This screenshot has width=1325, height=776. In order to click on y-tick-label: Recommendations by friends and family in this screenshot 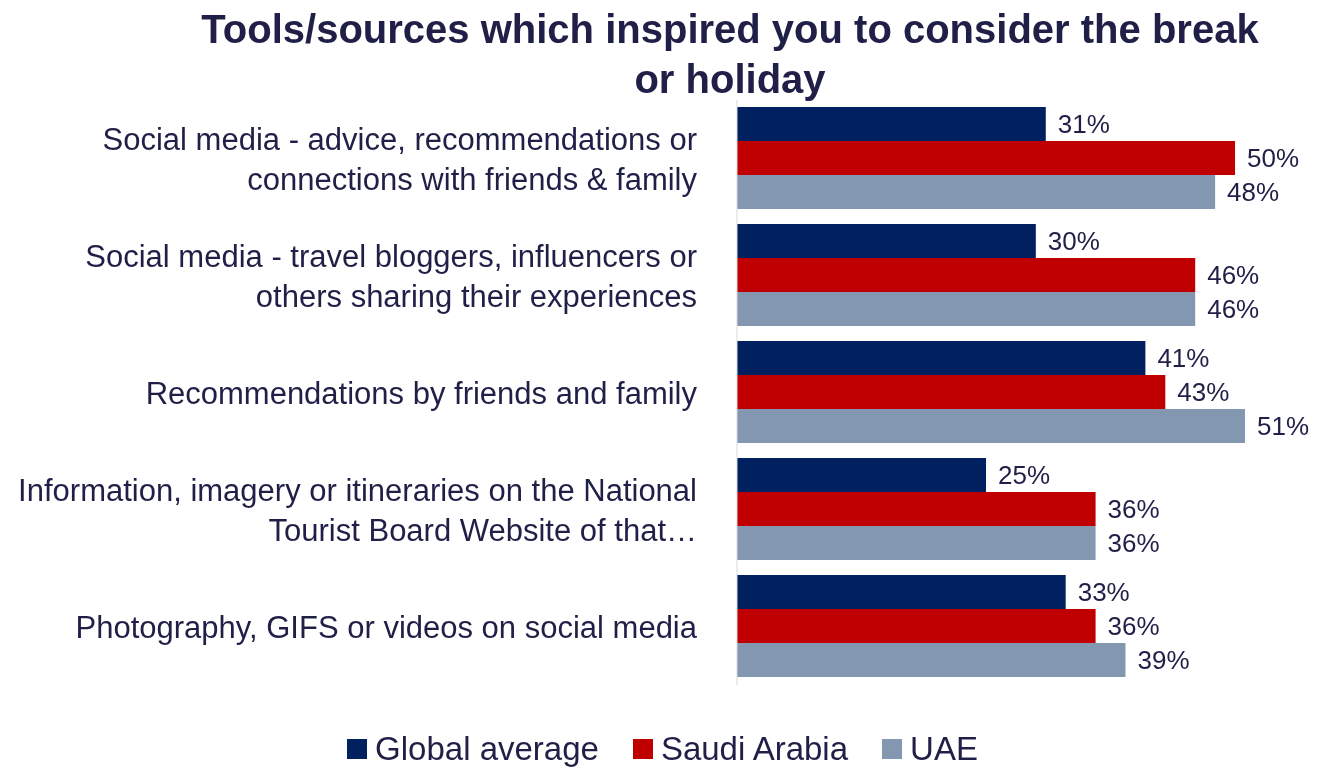, I will do `click(421, 392)`.